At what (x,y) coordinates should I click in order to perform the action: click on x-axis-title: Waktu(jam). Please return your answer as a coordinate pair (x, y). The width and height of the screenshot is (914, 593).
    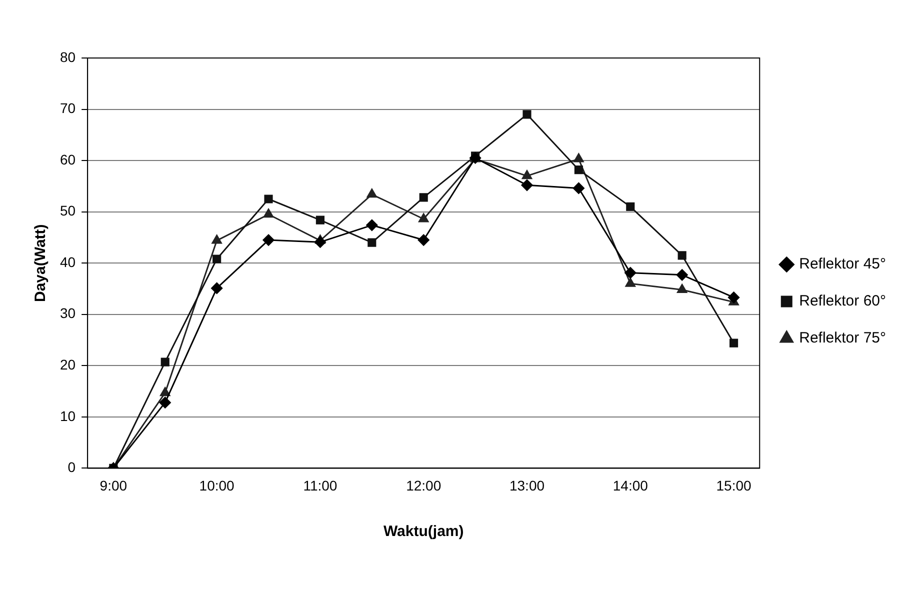
    Looking at the image, I should click on (423, 531).